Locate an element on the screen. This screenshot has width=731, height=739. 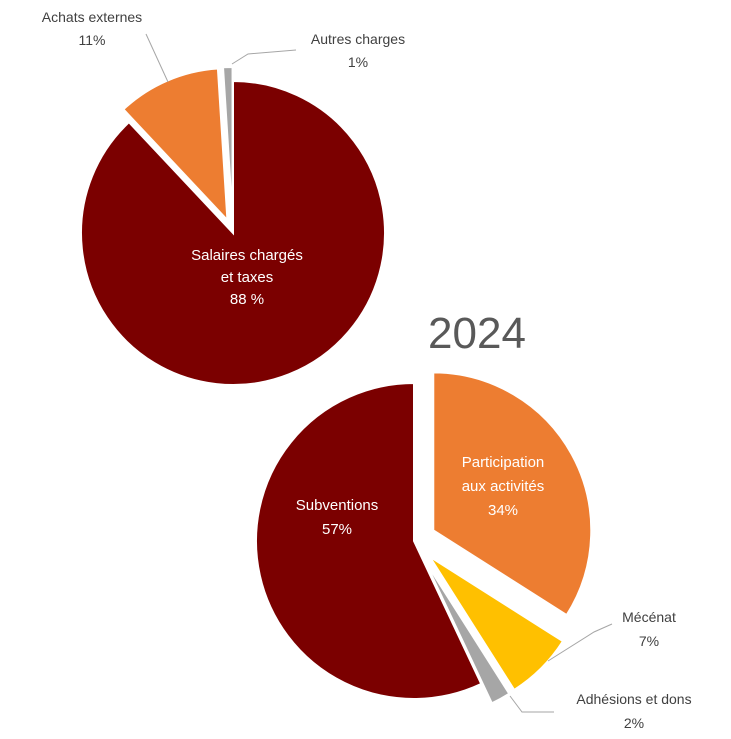
pie-slice-participation is located at coordinates (512, 494).